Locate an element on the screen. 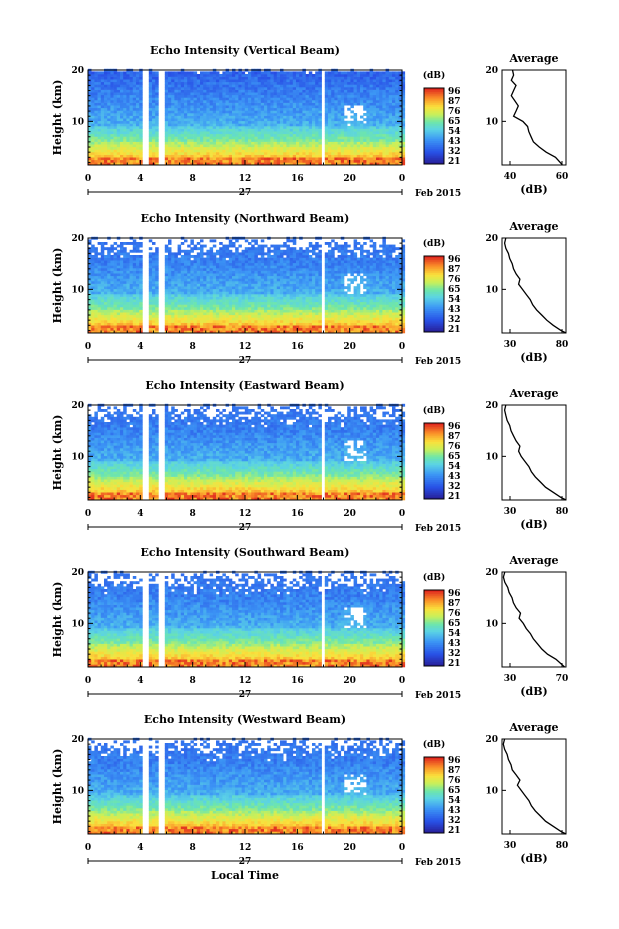 This screenshot has width=619, height=929. x-tick-label: 20 is located at coordinates (349, 179).